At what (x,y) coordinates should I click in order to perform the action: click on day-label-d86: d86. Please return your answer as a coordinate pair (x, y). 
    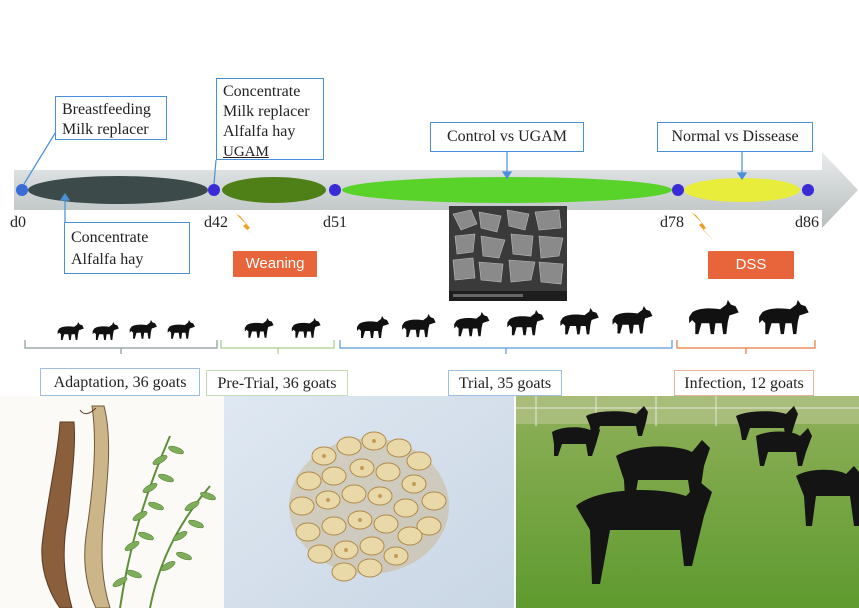
    Looking at the image, I should click on (807, 222).